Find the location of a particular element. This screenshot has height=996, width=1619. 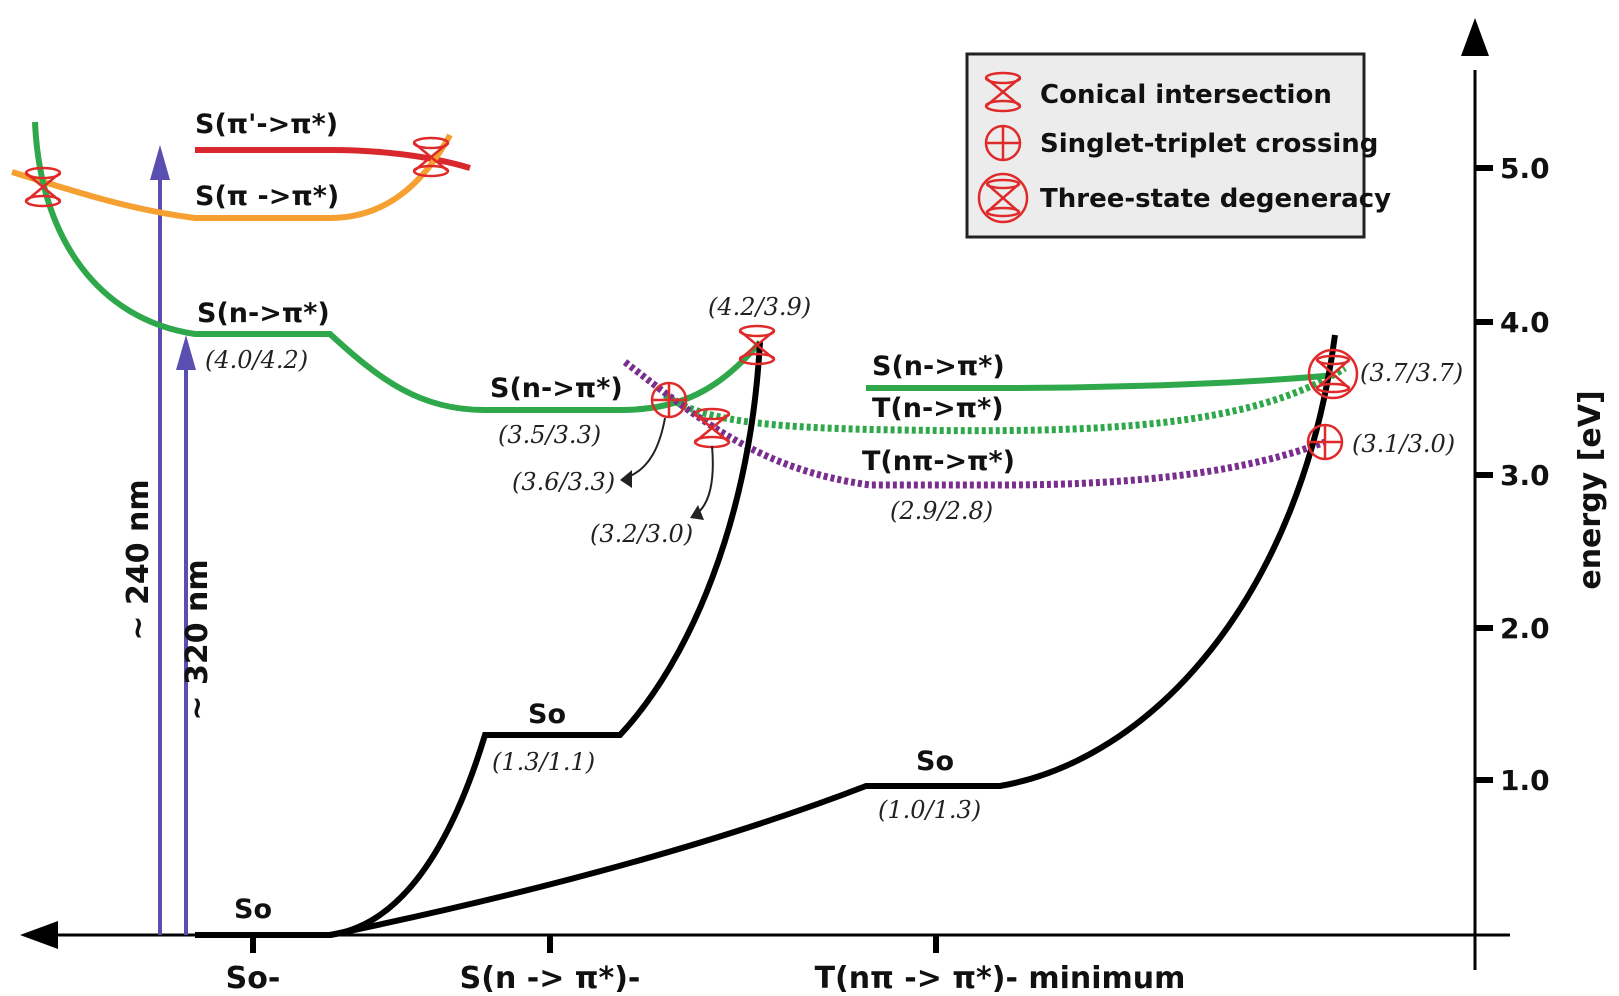

y-ticks is located at coordinates (1484, 474).